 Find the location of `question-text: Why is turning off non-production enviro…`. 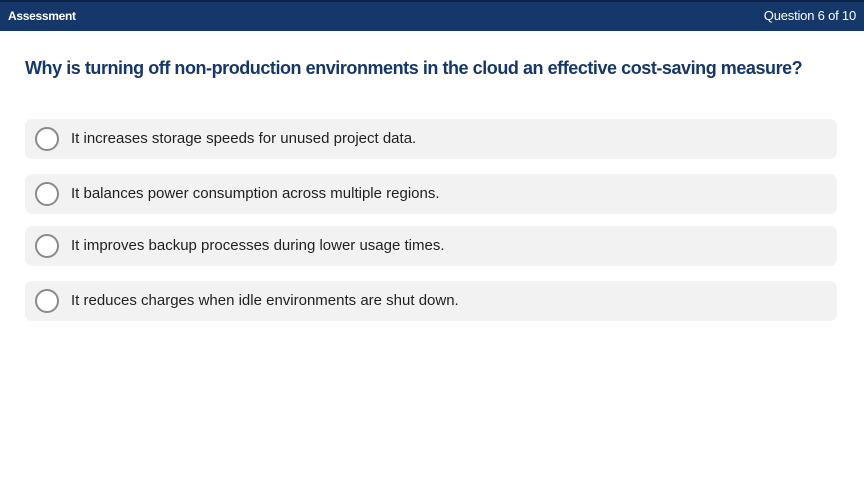

question-text: Why is turning off non-production enviro… is located at coordinates (414, 68).